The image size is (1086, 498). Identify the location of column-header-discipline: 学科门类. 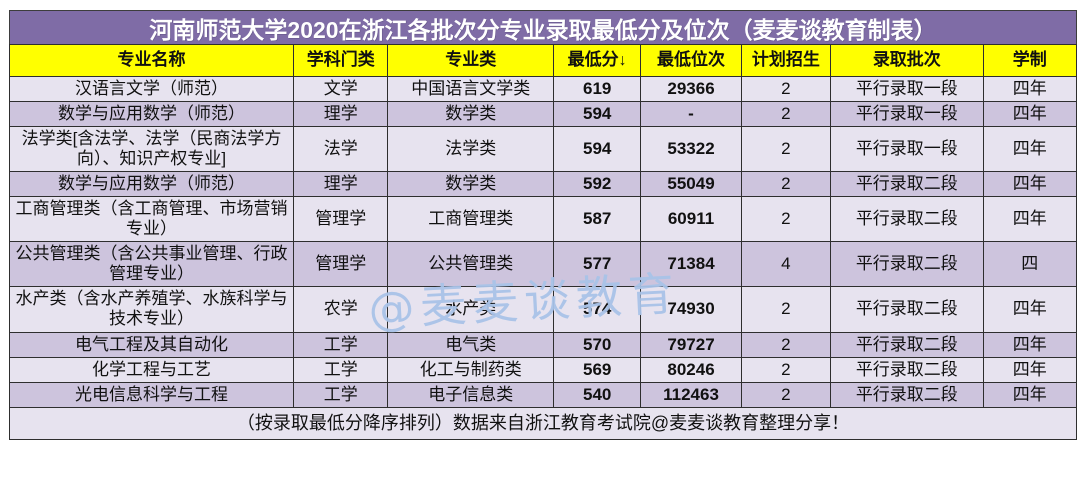
(341, 60).